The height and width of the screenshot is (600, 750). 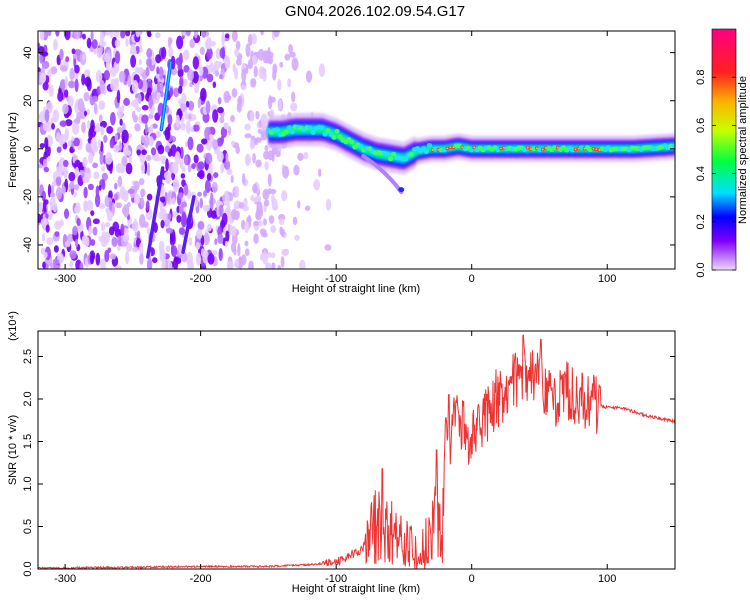 What do you see at coordinates (607, 279) in the screenshot?
I see `x-tick-label: 100` at bounding box center [607, 279].